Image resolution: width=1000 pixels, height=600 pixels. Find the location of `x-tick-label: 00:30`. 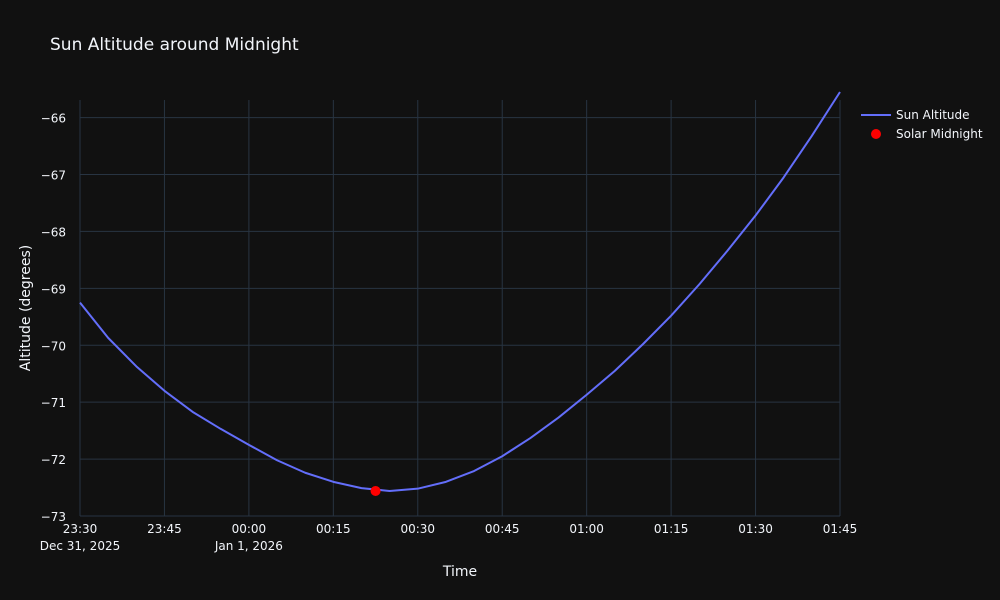

x-tick-label: 00:30 is located at coordinates (417, 529).